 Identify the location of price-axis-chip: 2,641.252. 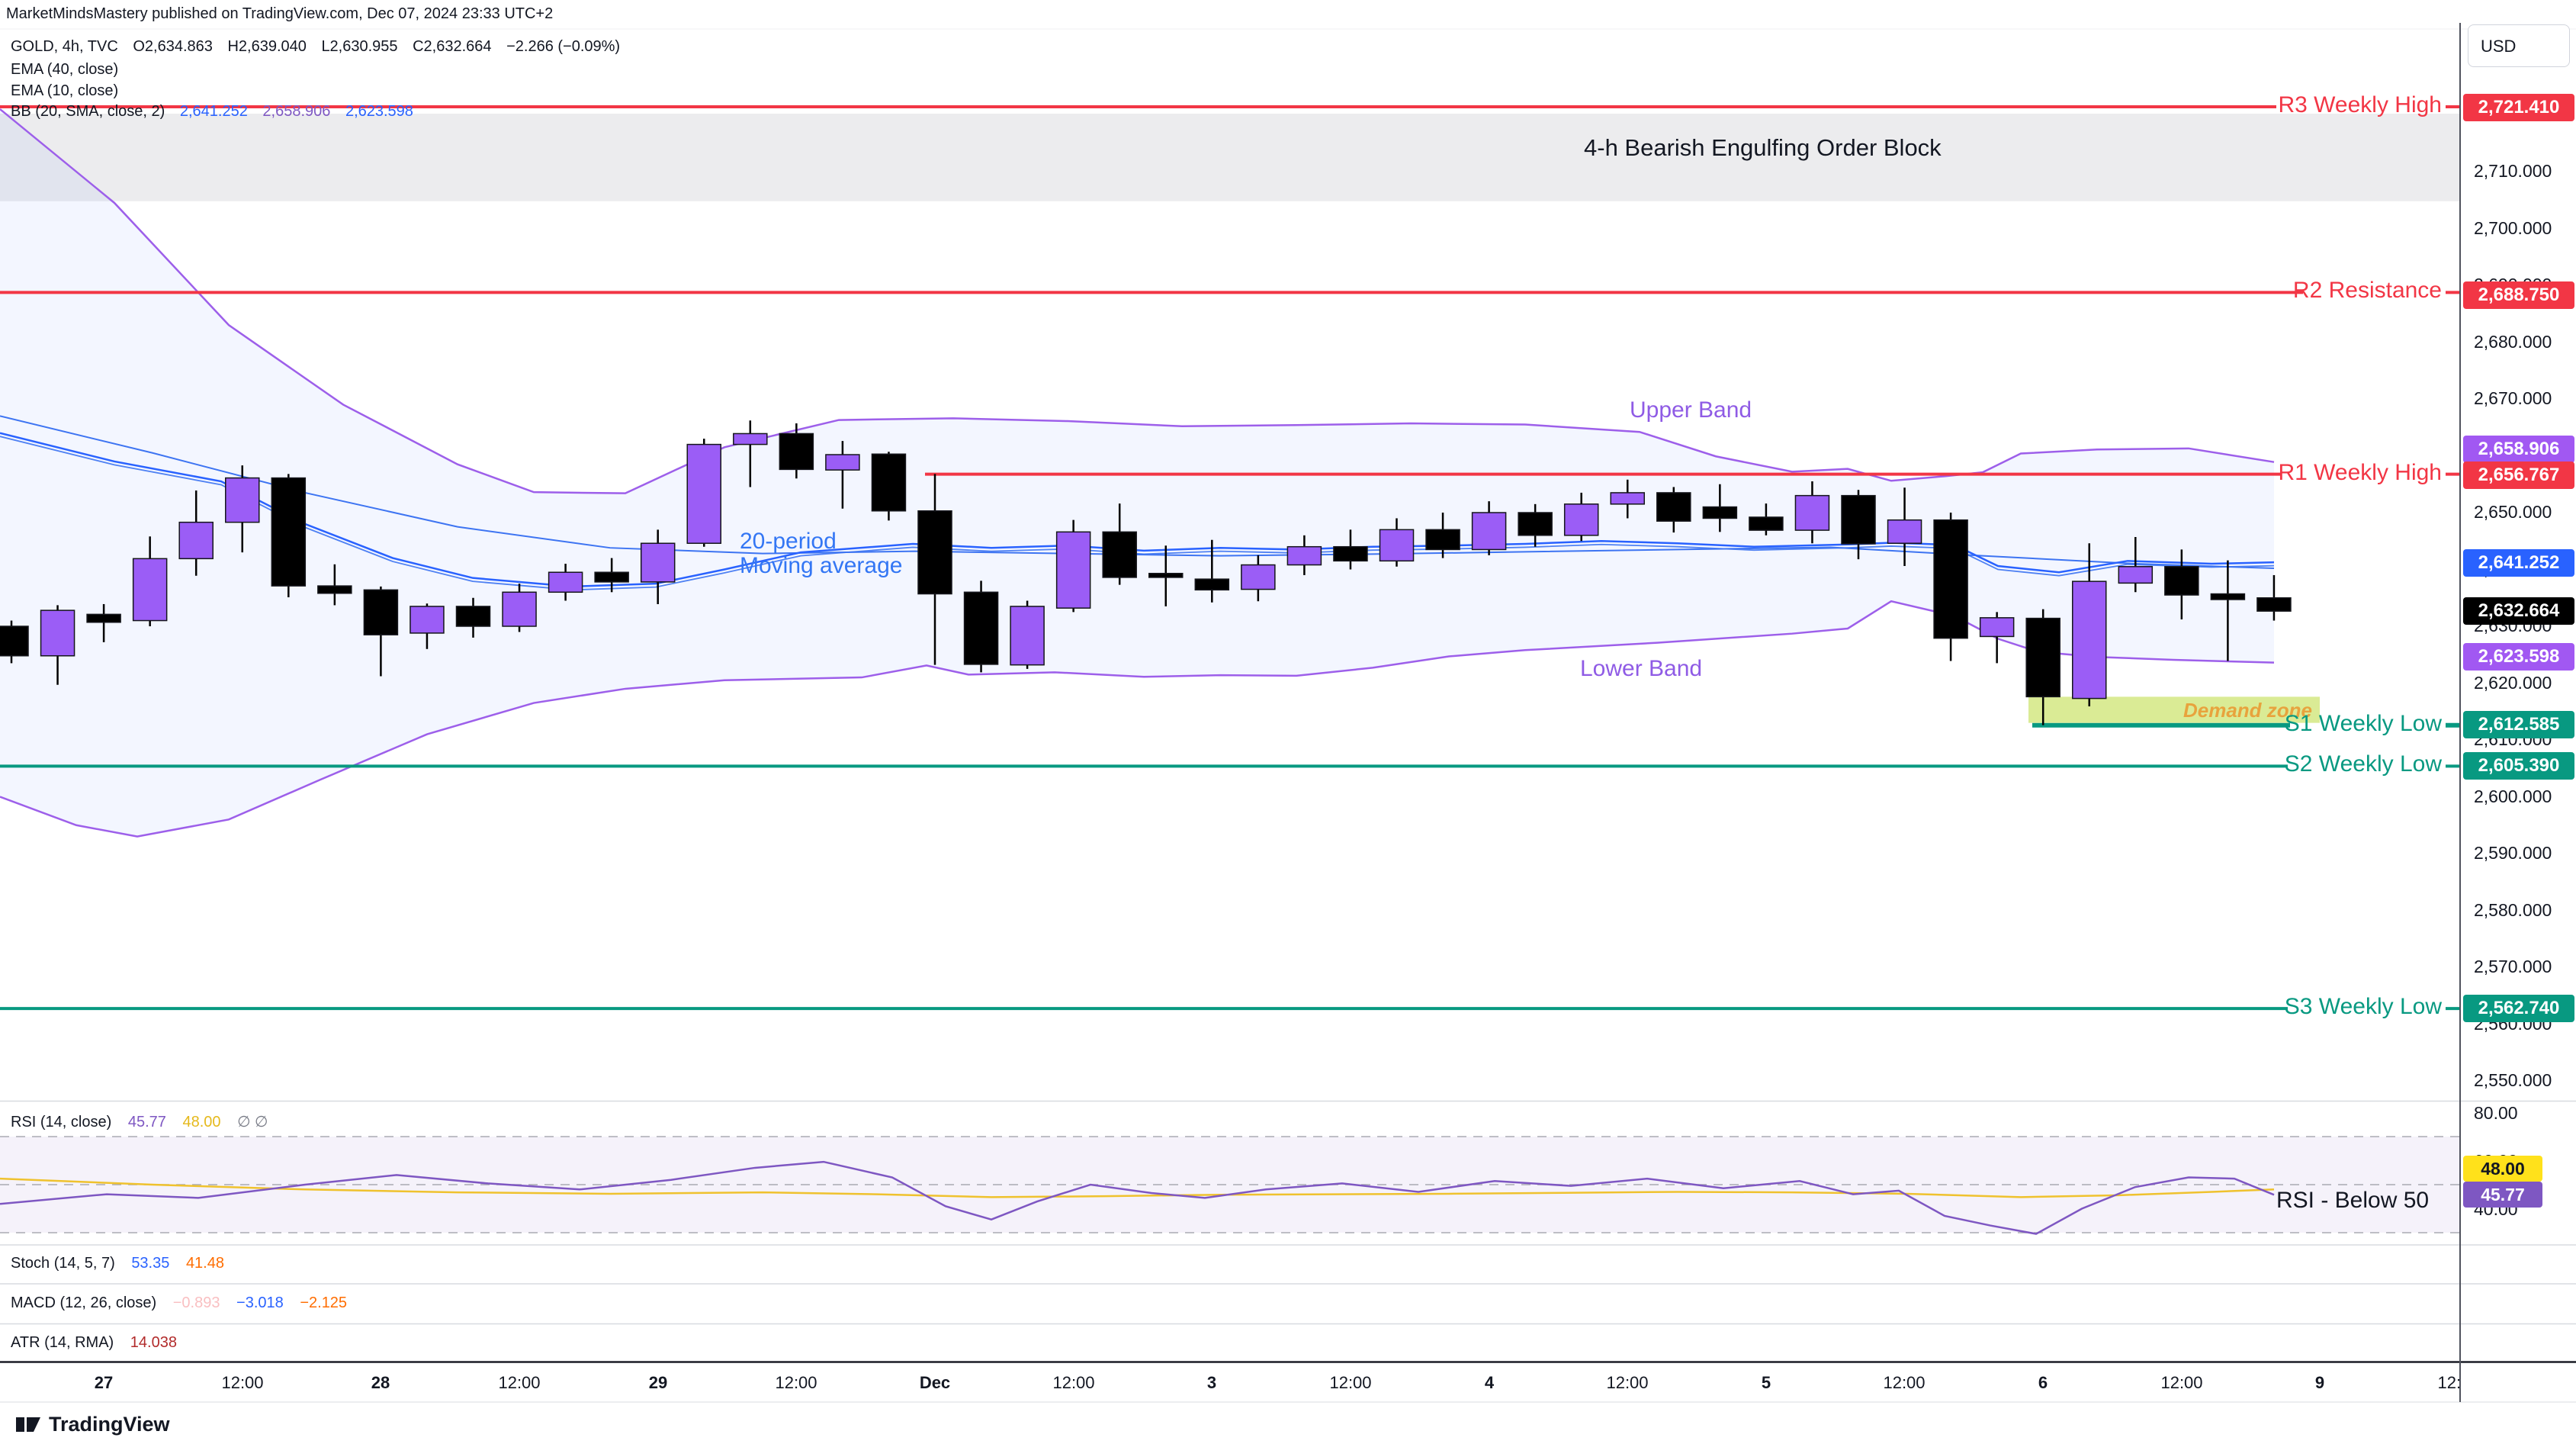
(2518, 563).